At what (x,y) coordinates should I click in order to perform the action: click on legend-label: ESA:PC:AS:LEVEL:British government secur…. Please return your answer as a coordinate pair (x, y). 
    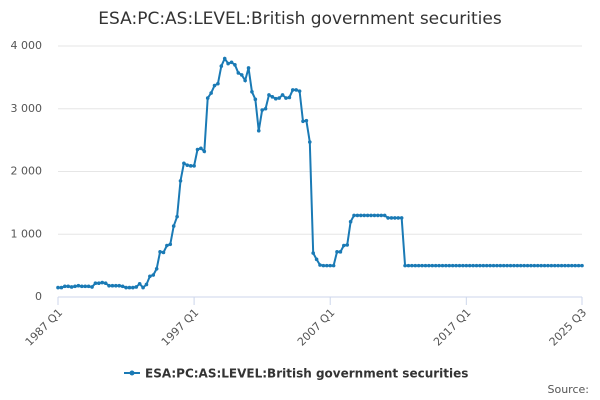
    Looking at the image, I should click on (306, 374).